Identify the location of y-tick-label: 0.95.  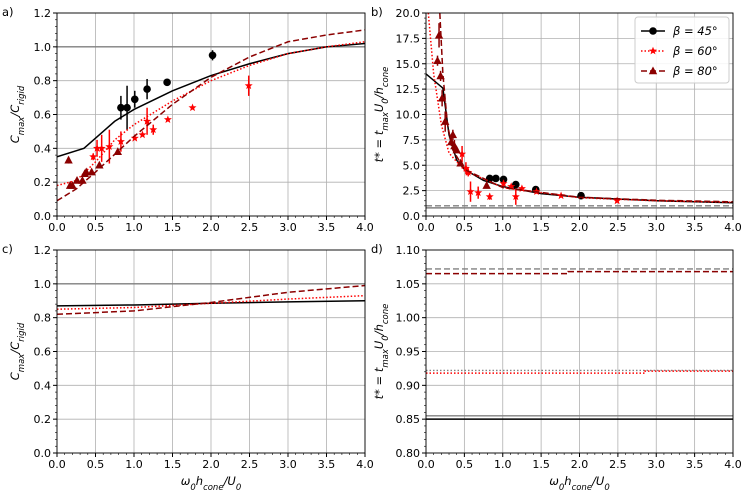
(408, 352).